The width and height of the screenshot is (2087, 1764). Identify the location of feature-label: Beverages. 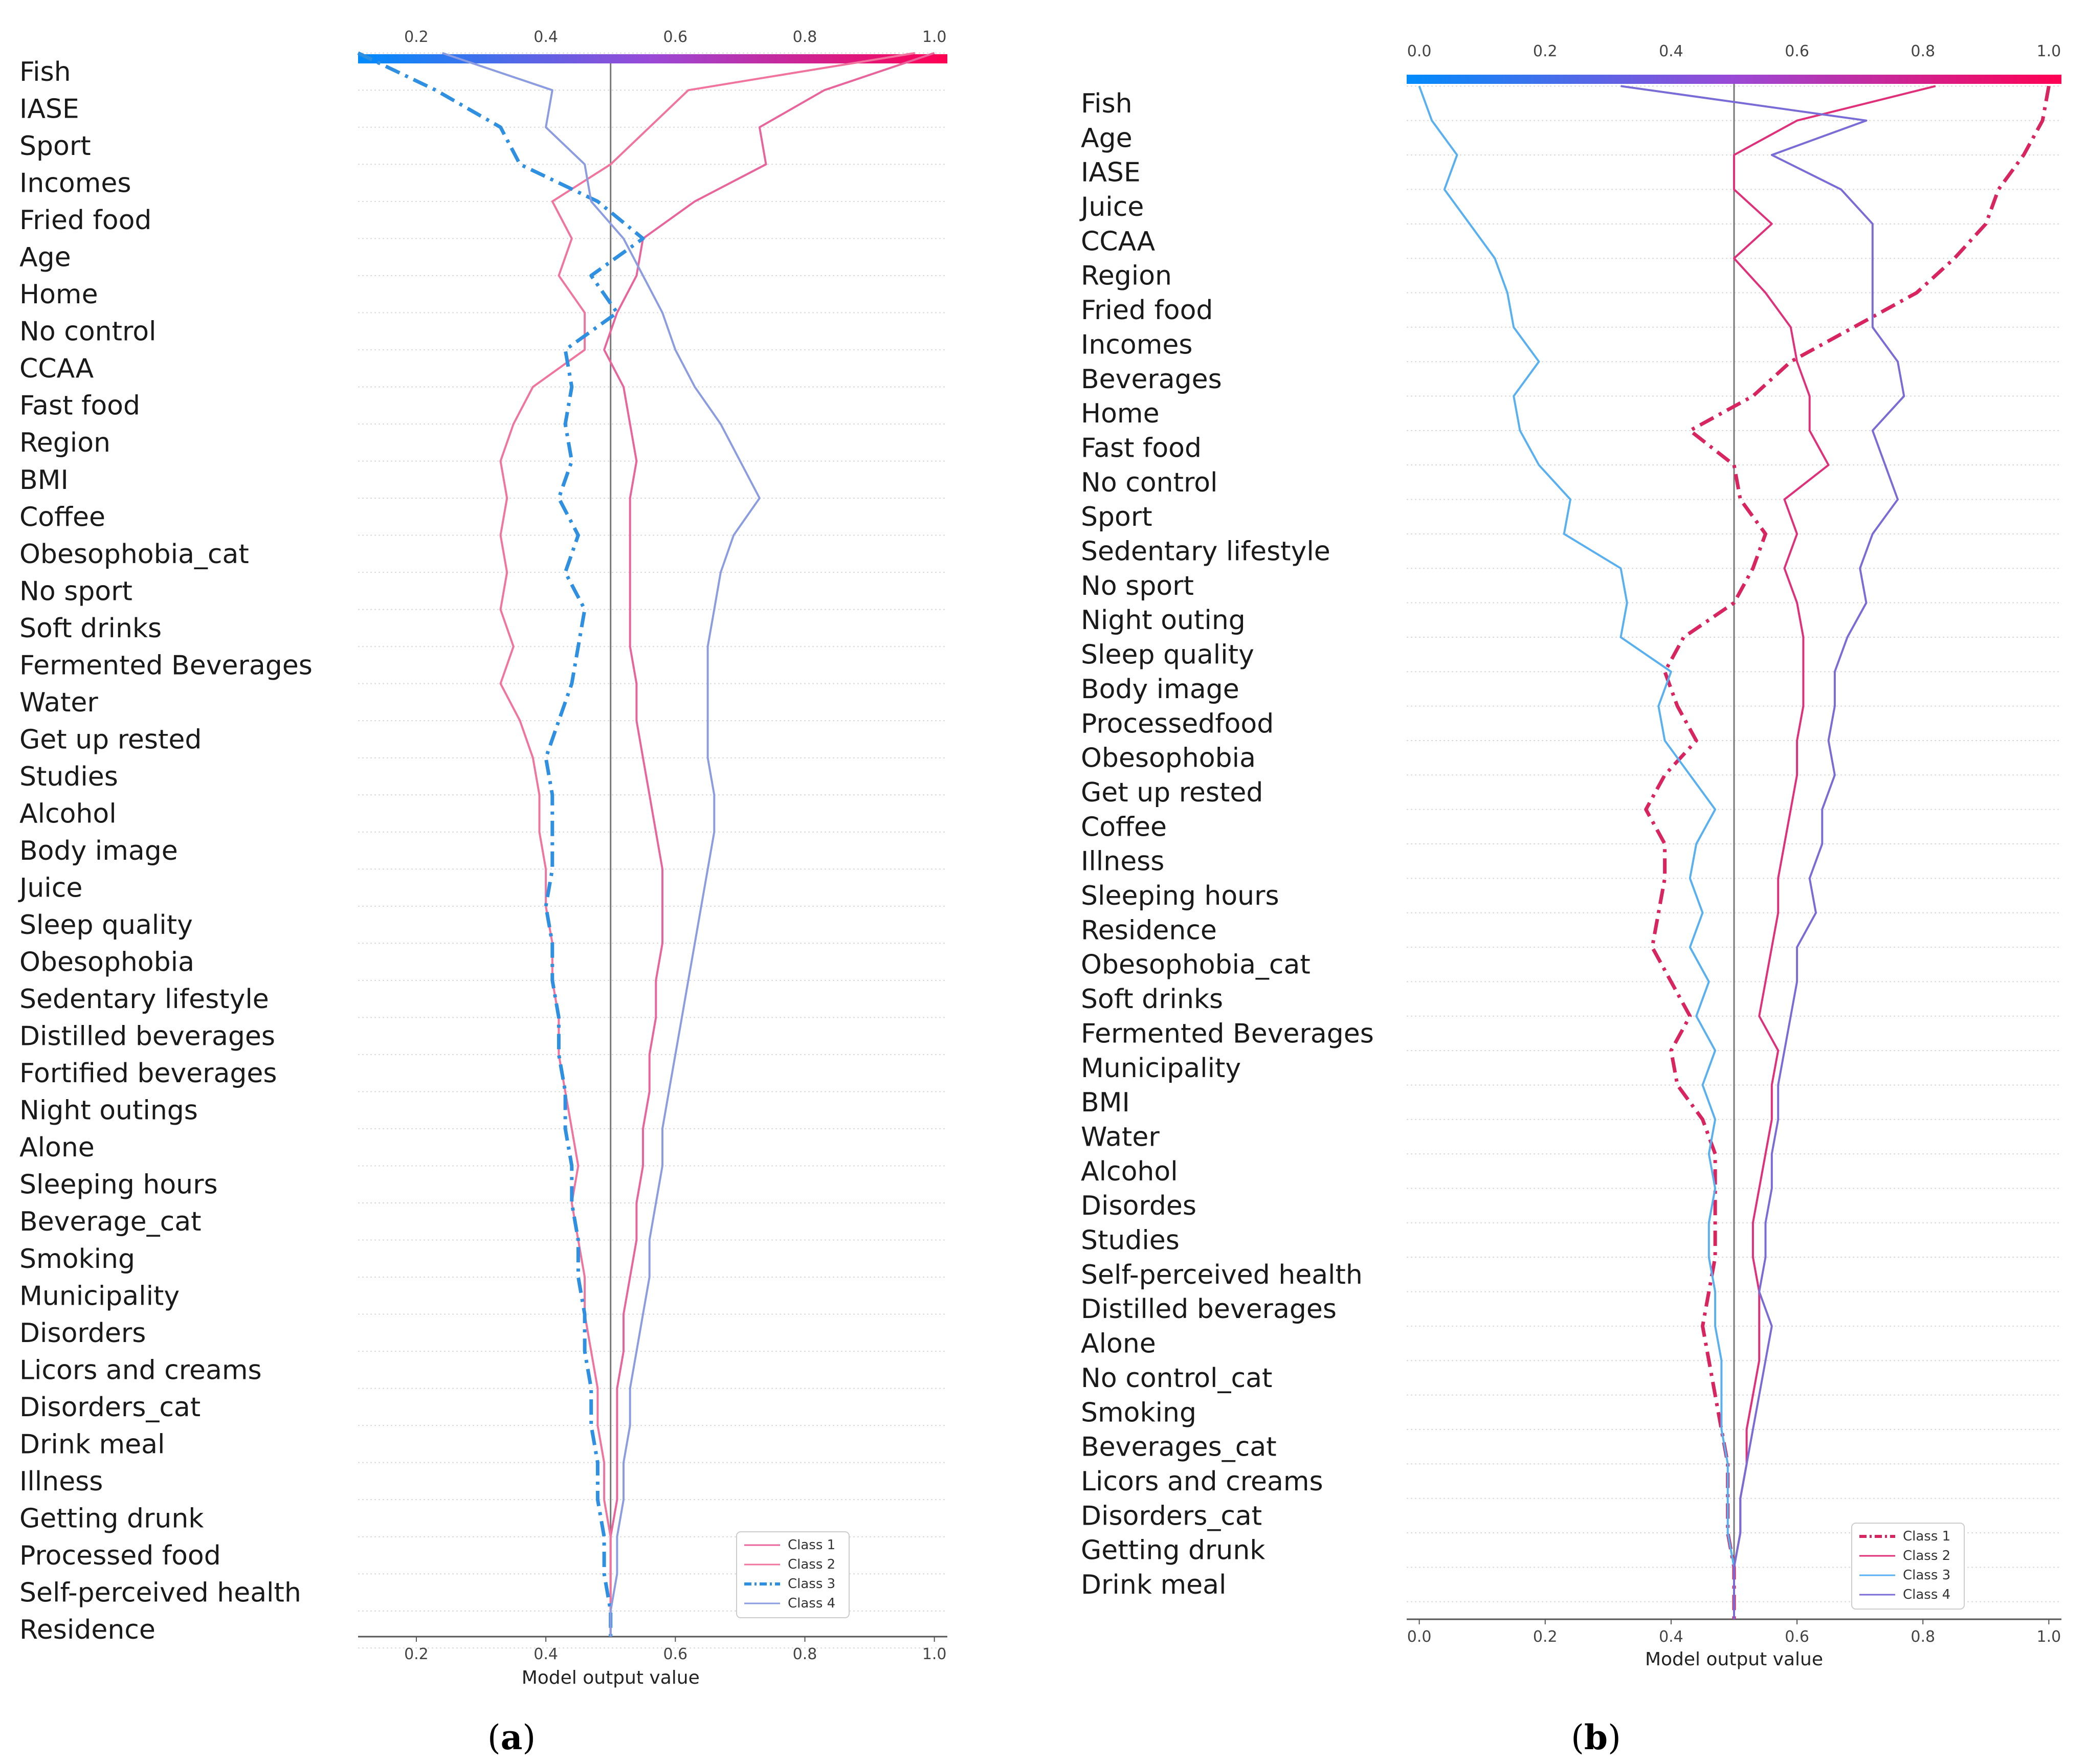
(1151, 379).